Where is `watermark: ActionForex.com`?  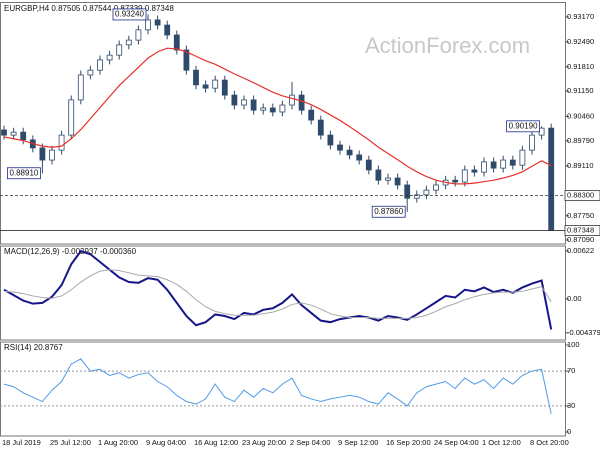 watermark: ActionForex.com is located at coordinates (447, 45).